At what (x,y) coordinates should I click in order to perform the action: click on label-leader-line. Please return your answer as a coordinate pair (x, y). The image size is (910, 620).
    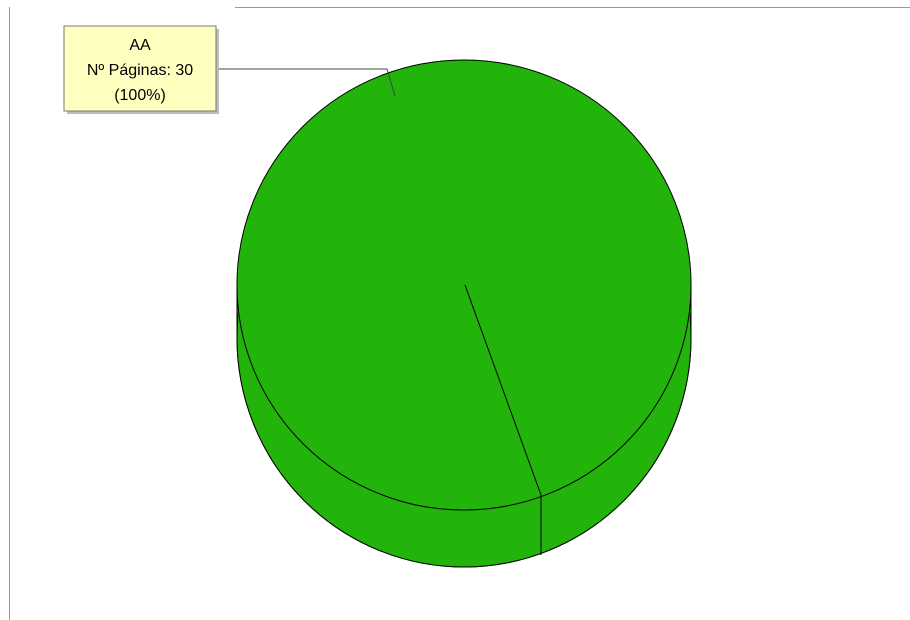
    Looking at the image, I should click on (306, 82).